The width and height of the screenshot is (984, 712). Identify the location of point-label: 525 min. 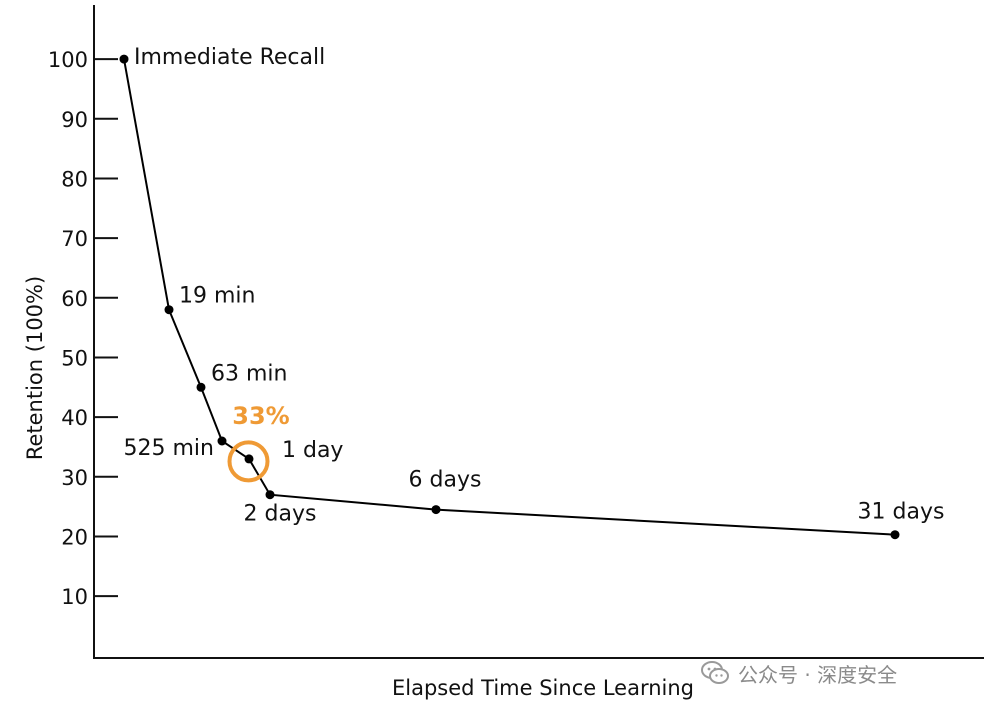
(169, 448).